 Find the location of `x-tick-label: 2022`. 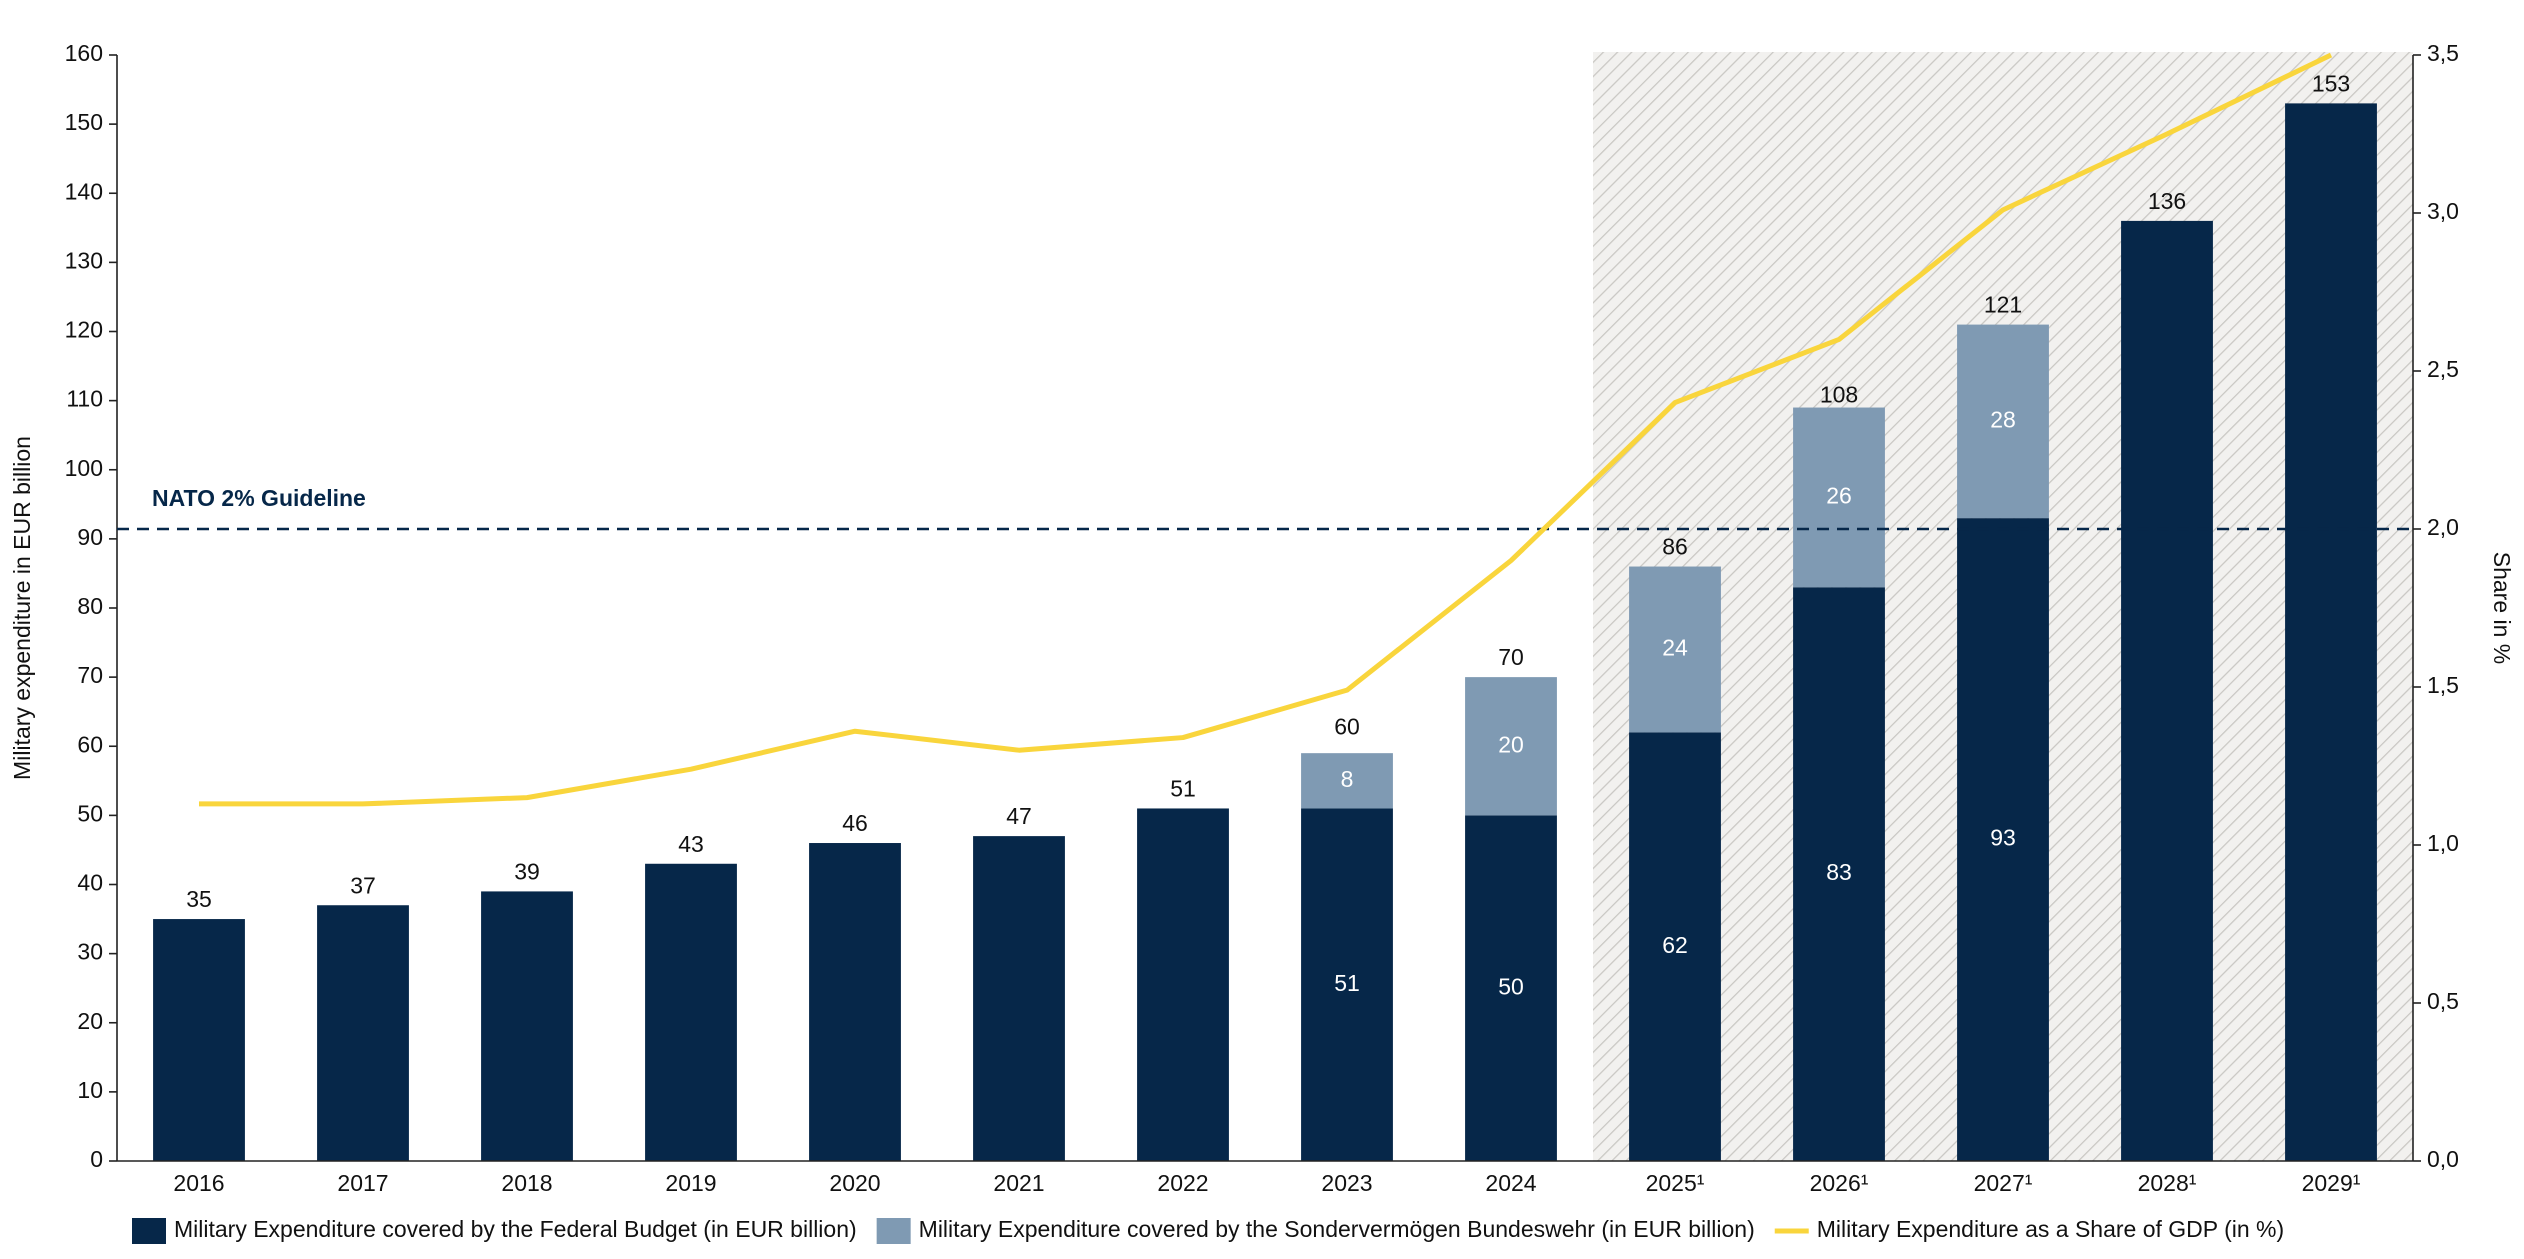

x-tick-label: 2022 is located at coordinates (1182, 1183).